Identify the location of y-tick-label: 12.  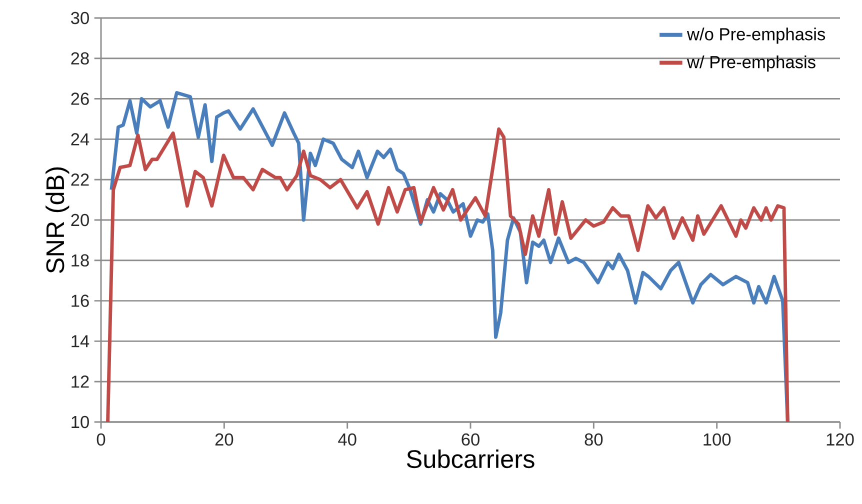
(80, 382).